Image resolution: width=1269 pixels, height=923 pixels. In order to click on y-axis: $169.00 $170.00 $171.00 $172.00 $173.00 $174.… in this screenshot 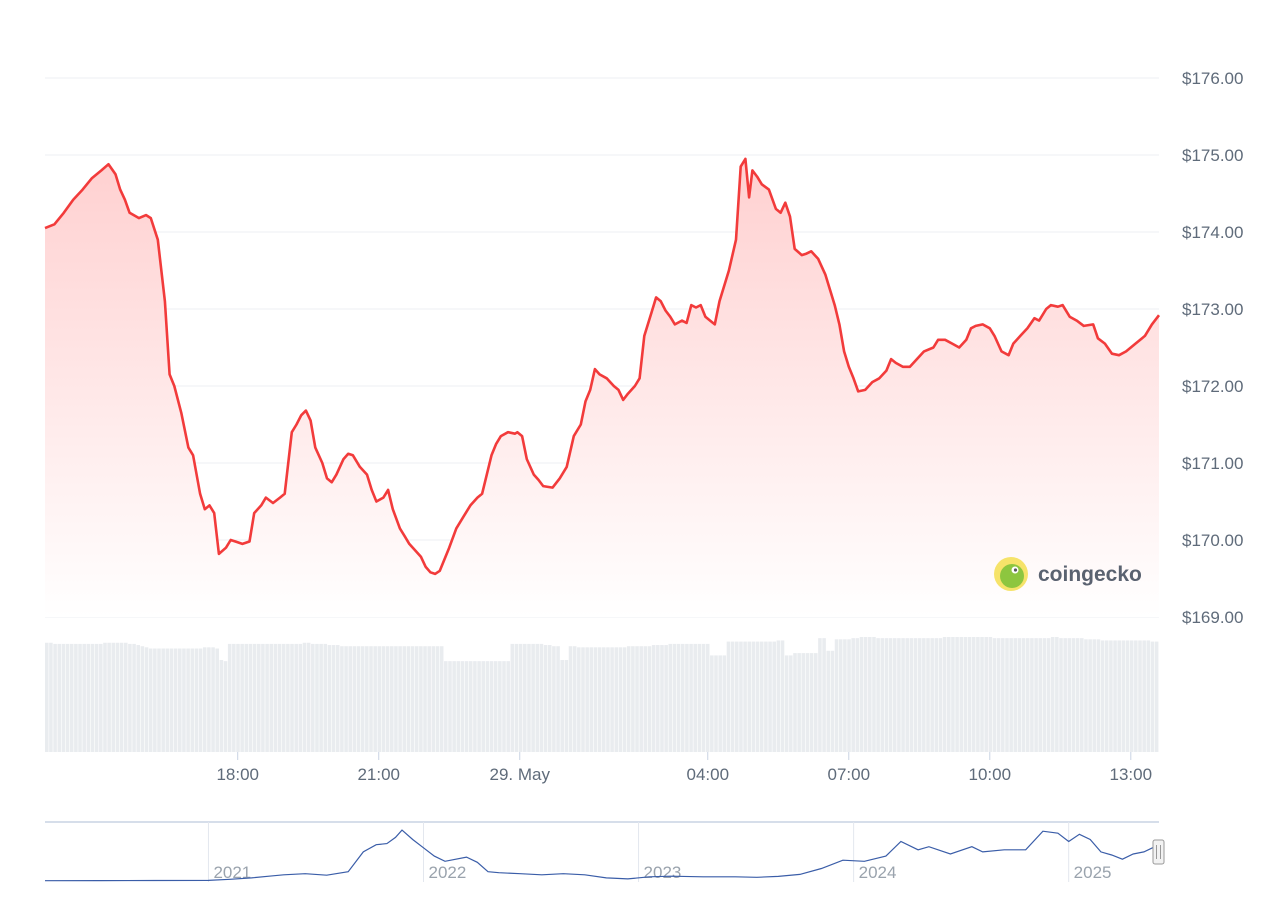, I will do `click(1212, 348)`.